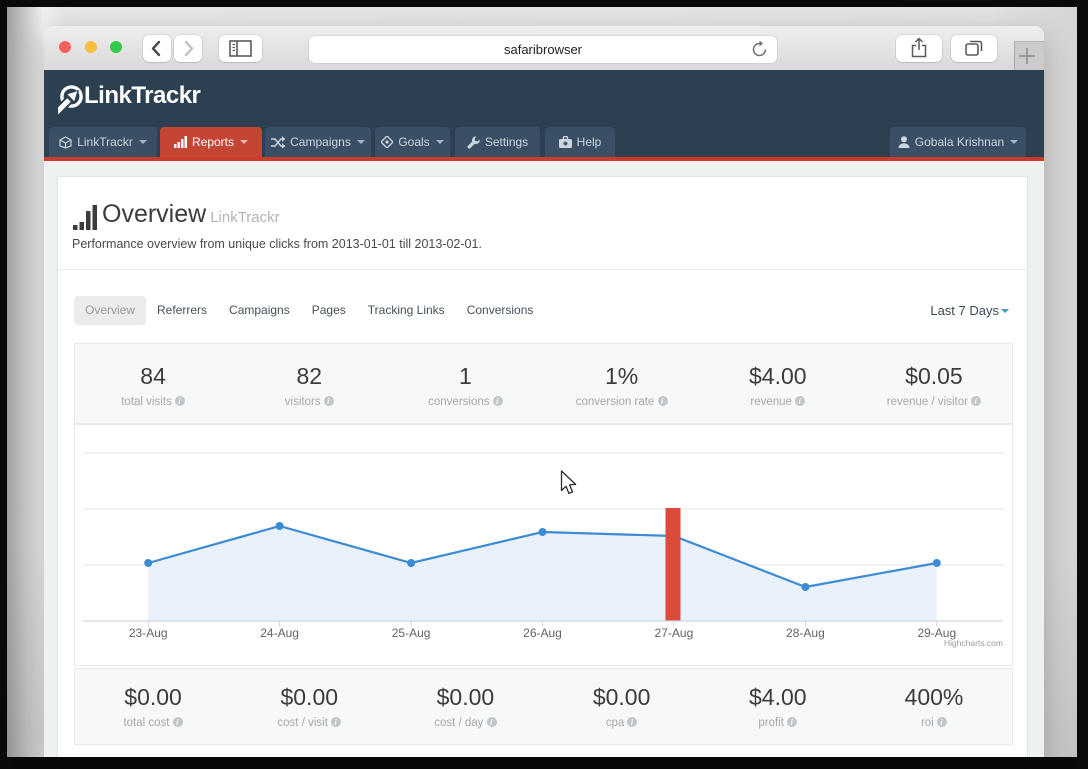 The image size is (1088, 769). Describe the element at coordinates (805, 633) in the screenshot. I see `svg-text: 28-Aug` at that location.